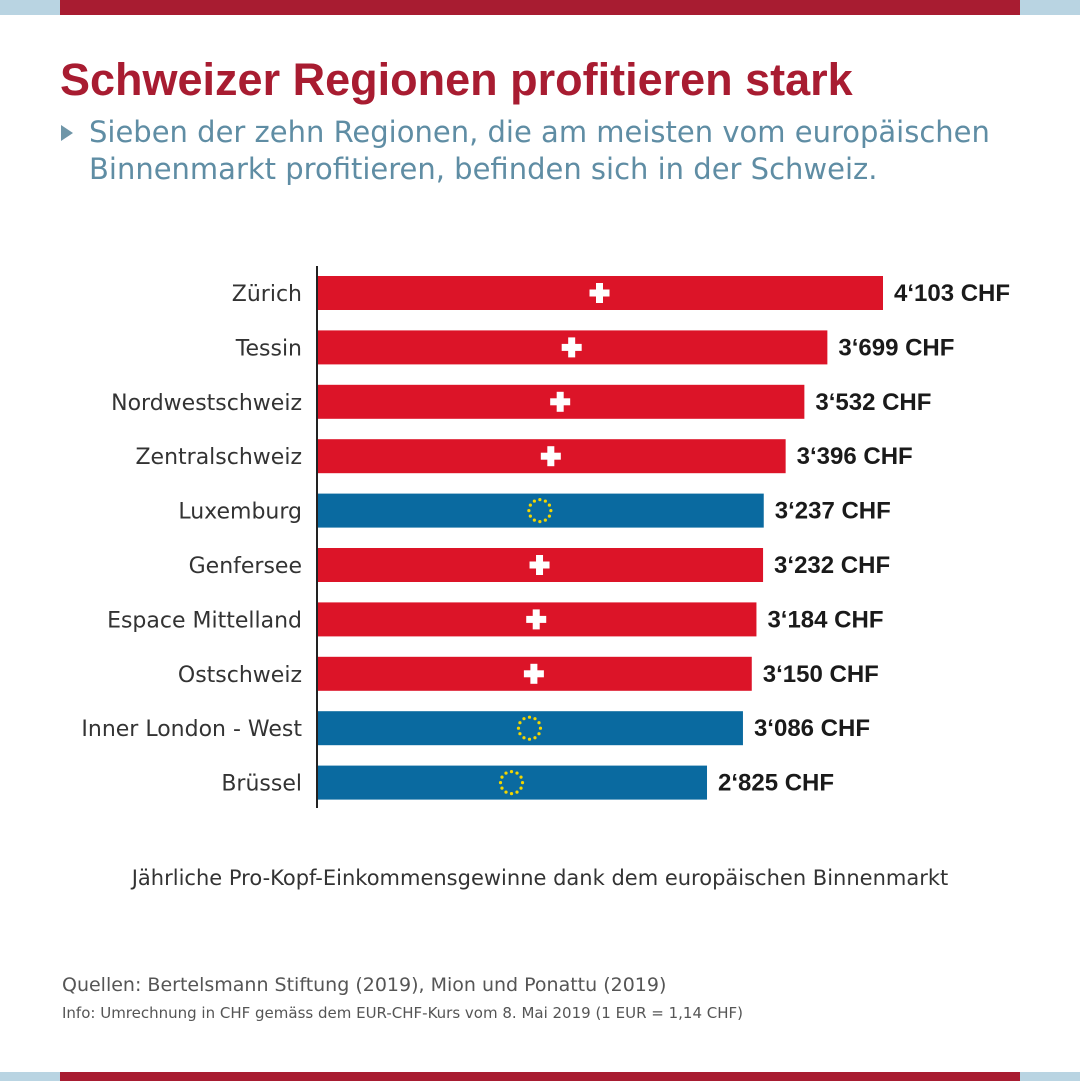 The width and height of the screenshot is (1080, 1081). I want to click on bar-group: Espace Mittelland 3‘184 CHF, so click(495, 619).